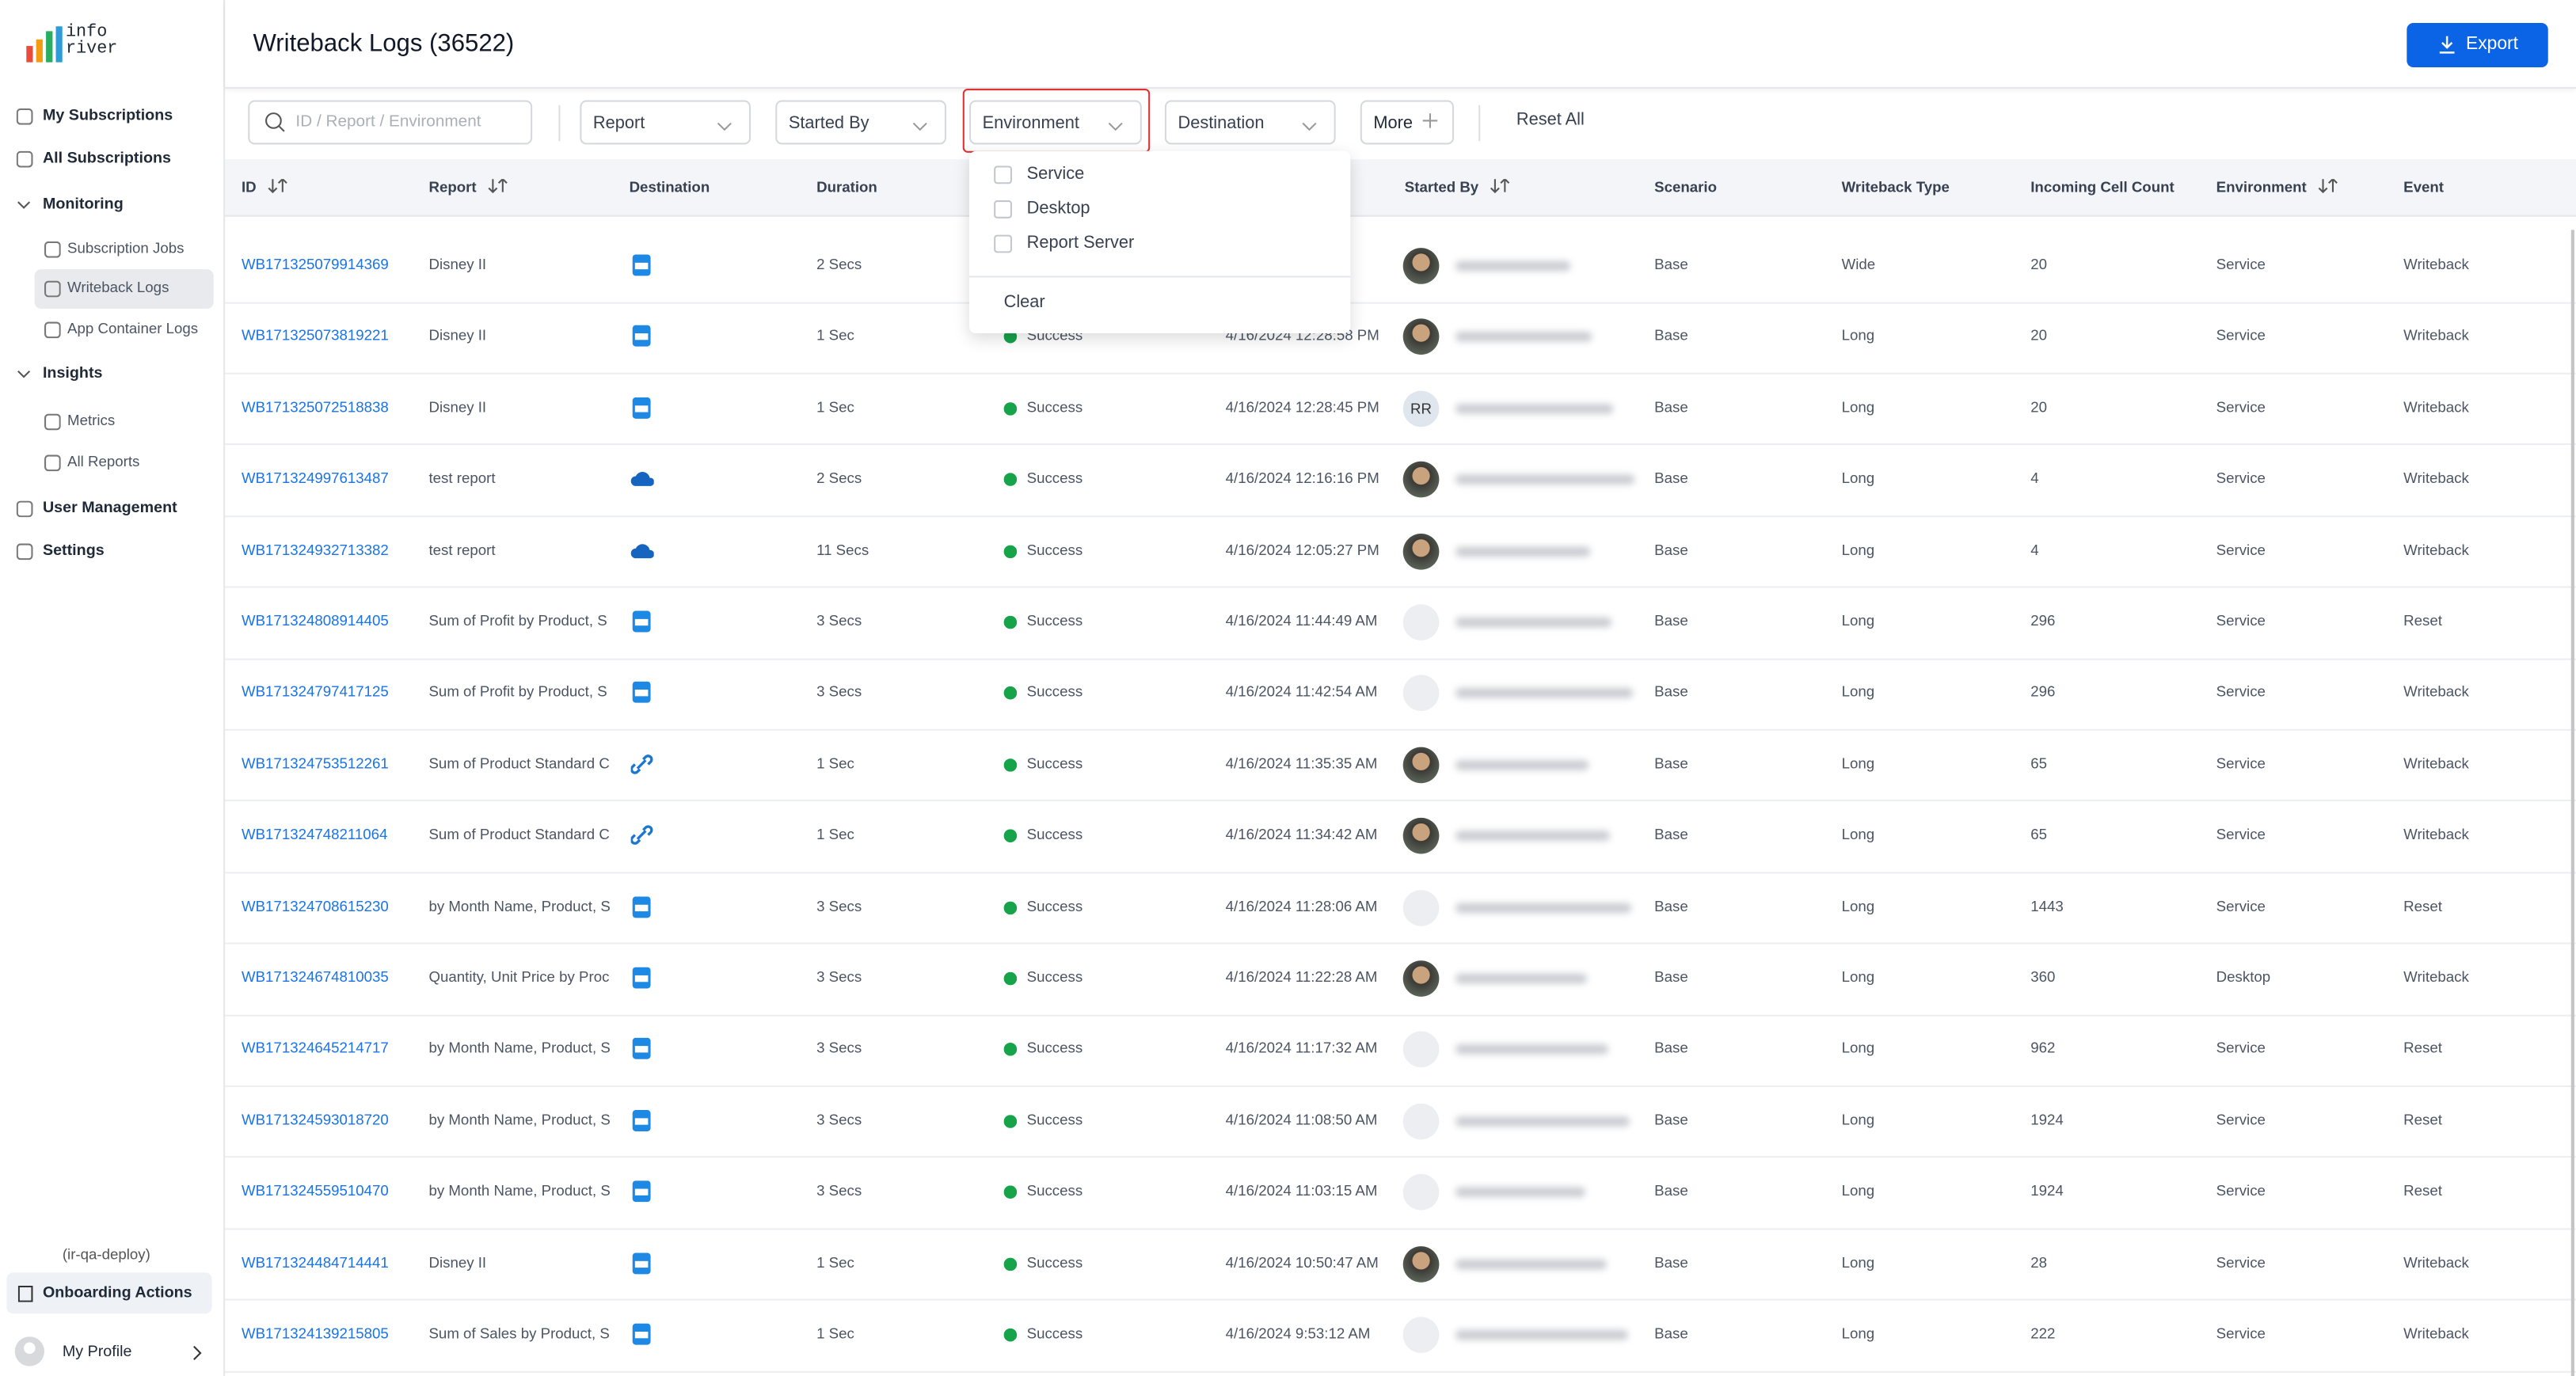  I want to click on dropdown-option: Desktop, so click(1058, 209).